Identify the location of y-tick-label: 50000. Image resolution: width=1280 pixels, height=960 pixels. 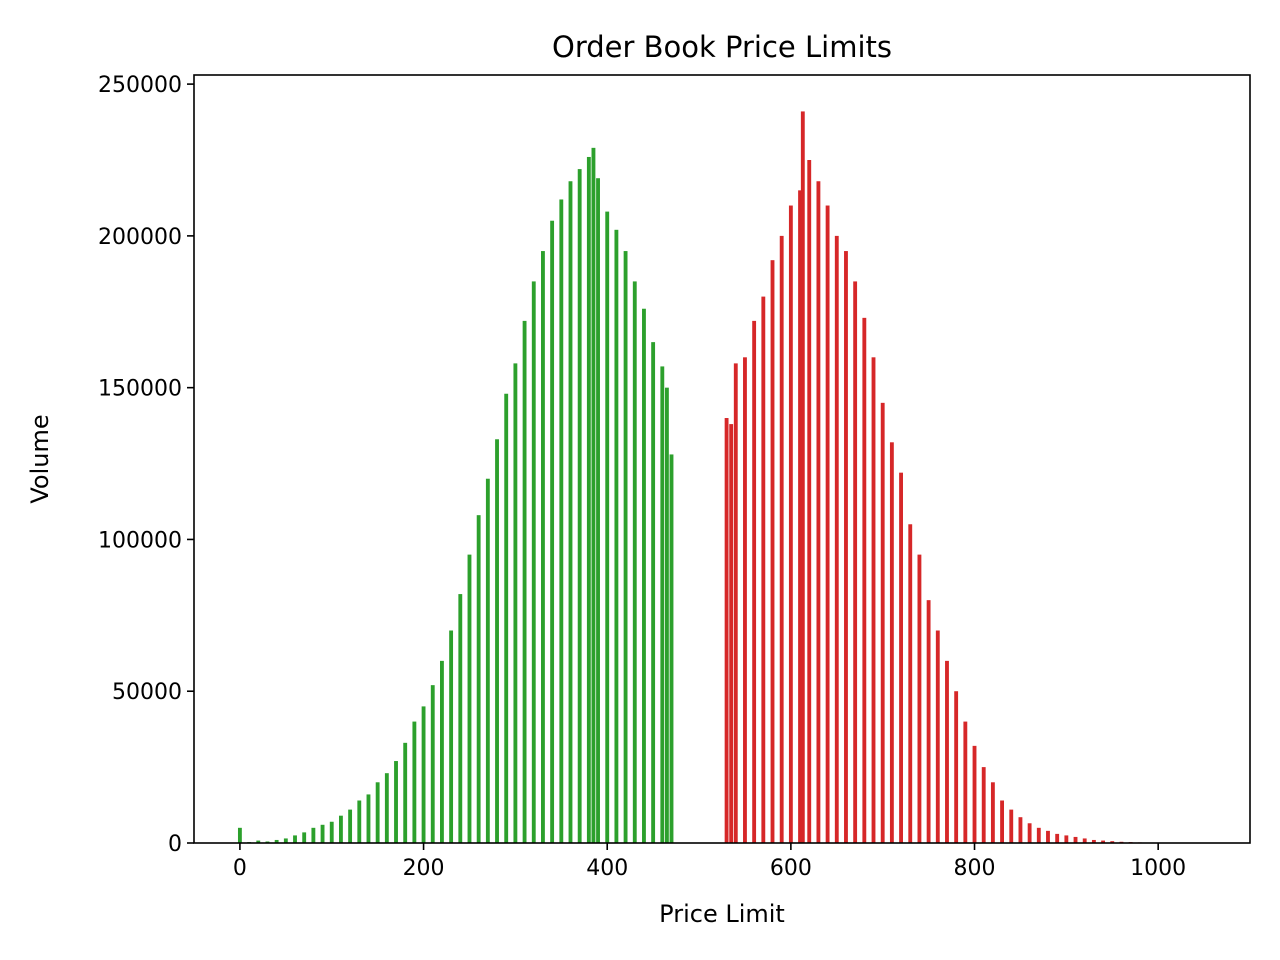
(147, 692).